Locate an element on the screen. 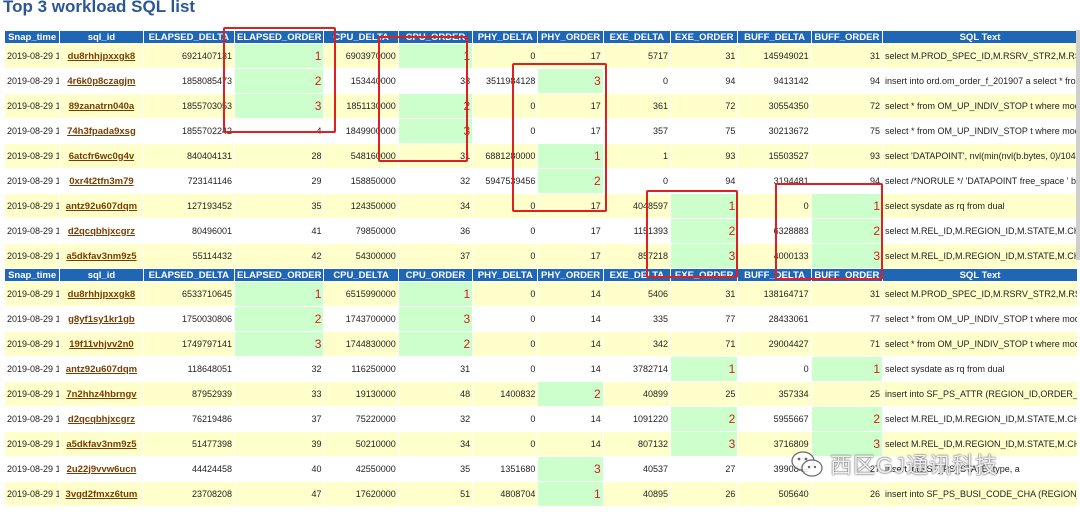 This screenshot has width=1080, height=512. cell-cpu-order: 35 is located at coordinates (435, 469).